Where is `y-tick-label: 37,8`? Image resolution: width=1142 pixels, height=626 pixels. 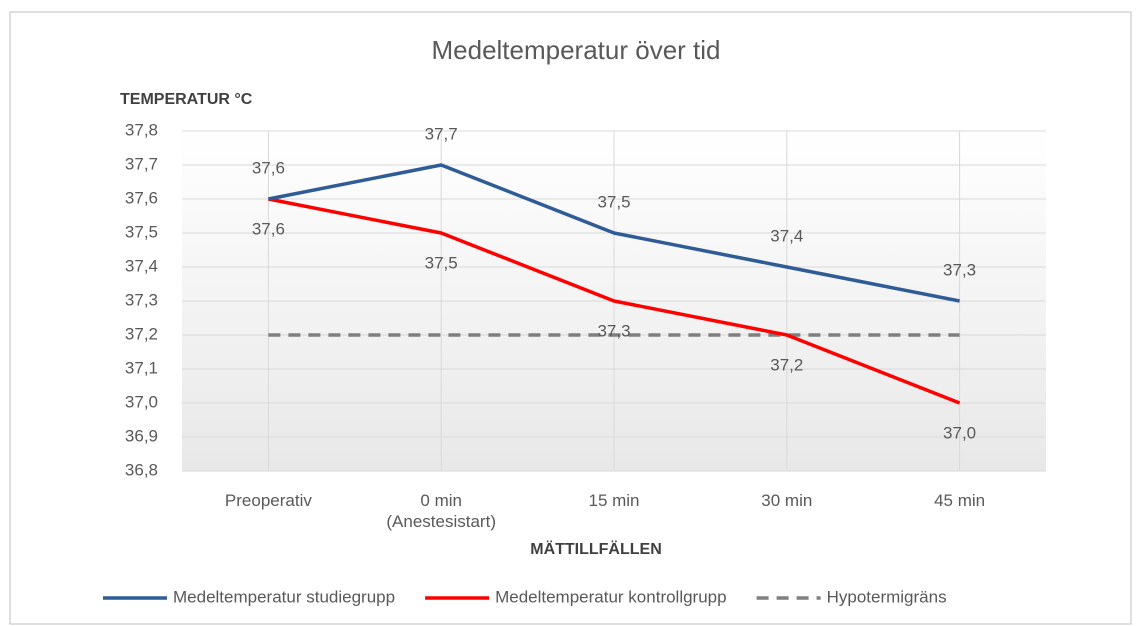 y-tick-label: 37,8 is located at coordinates (141, 129).